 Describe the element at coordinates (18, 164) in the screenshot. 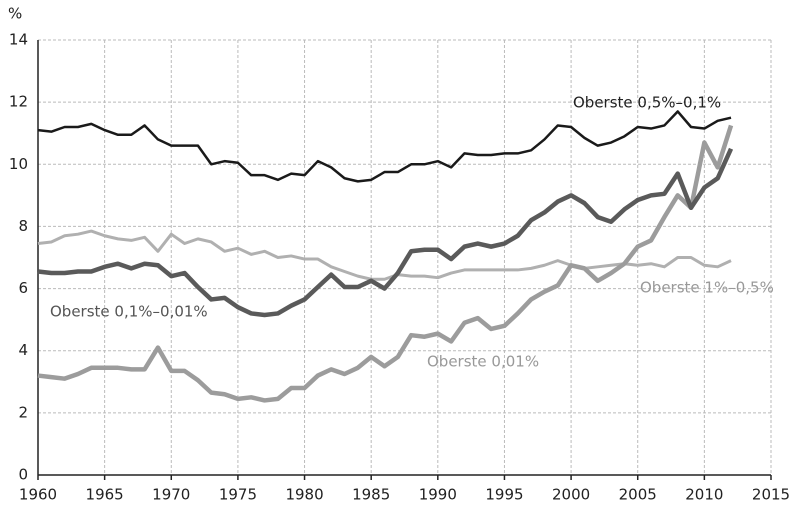

I see `y-tick-label: 10` at that location.